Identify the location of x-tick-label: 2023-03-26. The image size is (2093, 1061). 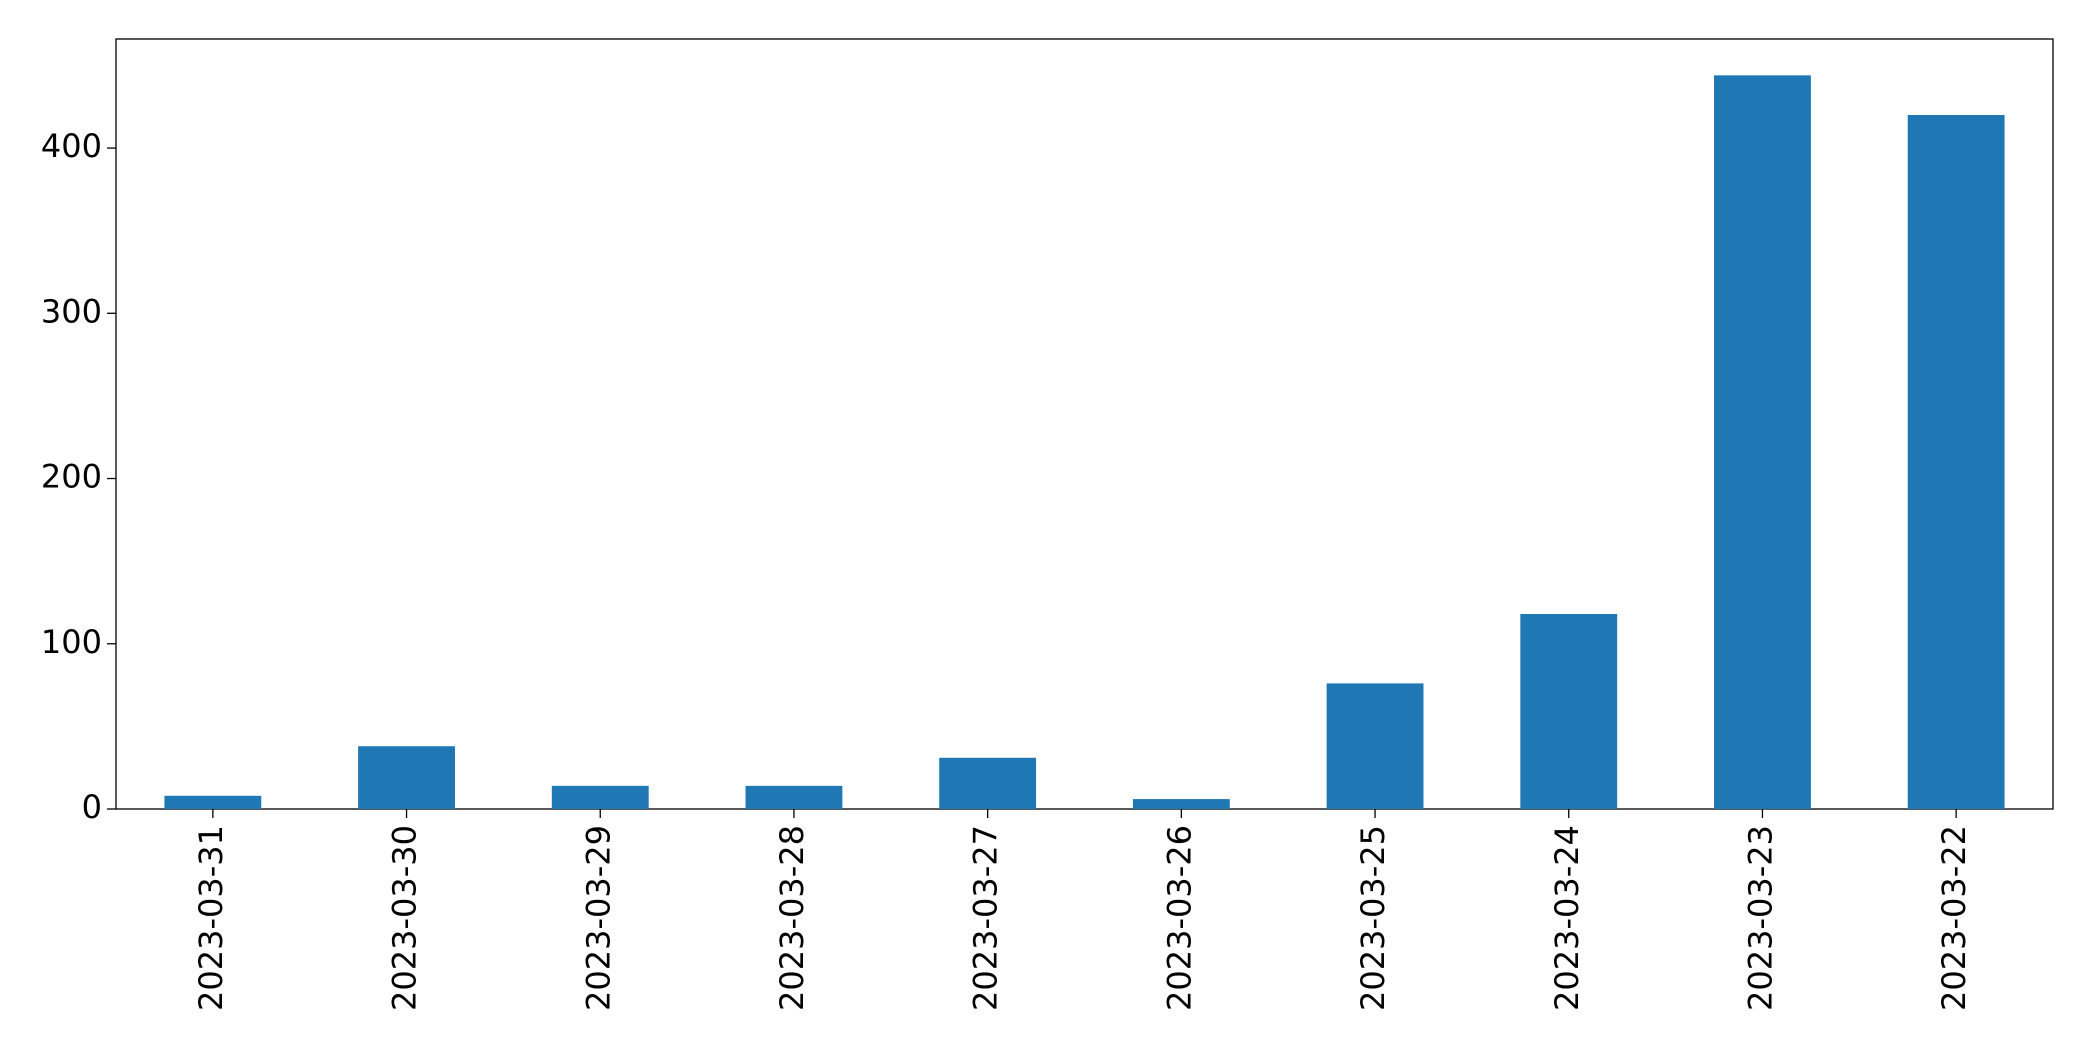
(1179, 918).